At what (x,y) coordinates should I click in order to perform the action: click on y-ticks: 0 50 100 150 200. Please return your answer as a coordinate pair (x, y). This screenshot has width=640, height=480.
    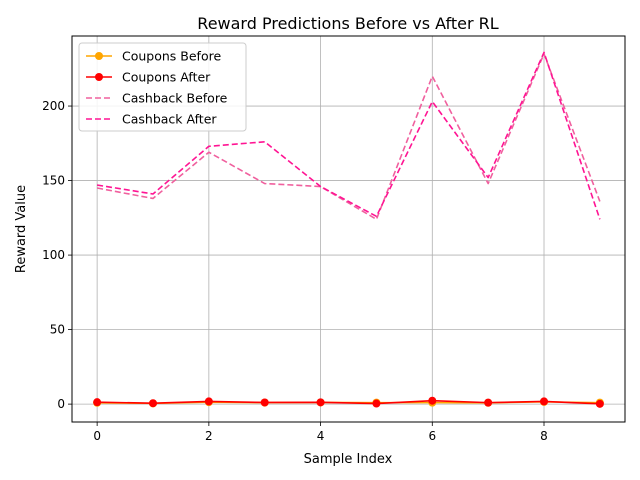
    Looking at the image, I should click on (57, 255).